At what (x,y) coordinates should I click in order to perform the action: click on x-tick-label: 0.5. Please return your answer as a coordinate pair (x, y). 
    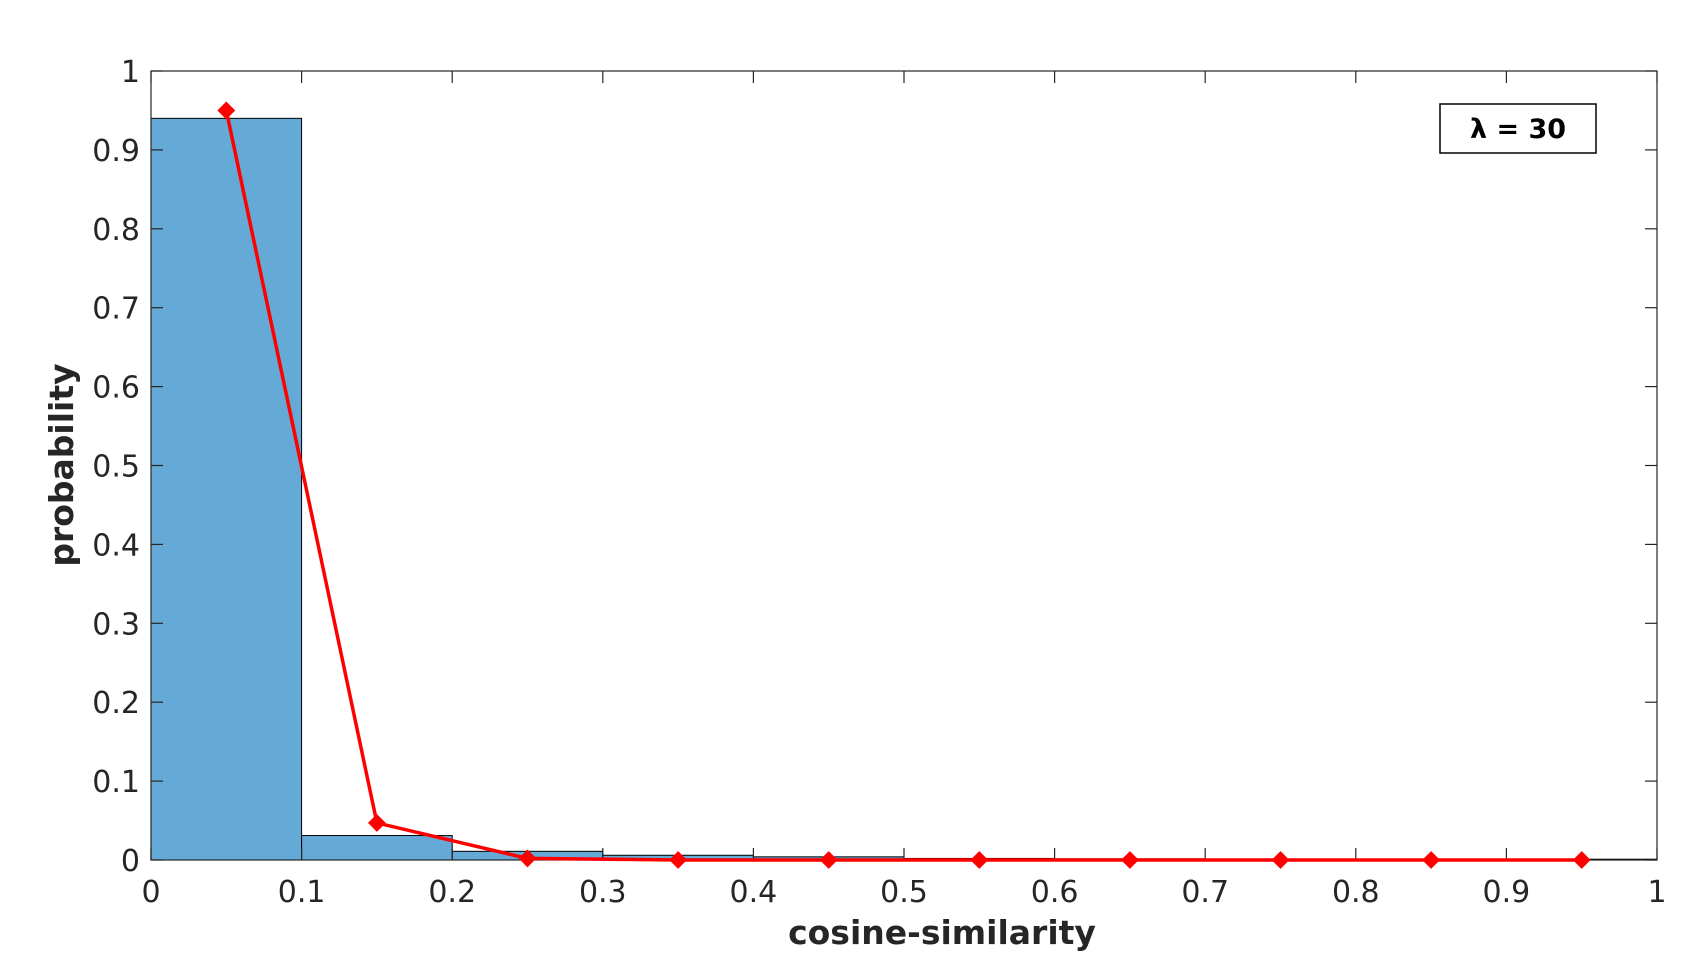
    Looking at the image, I should click on (904, 892).